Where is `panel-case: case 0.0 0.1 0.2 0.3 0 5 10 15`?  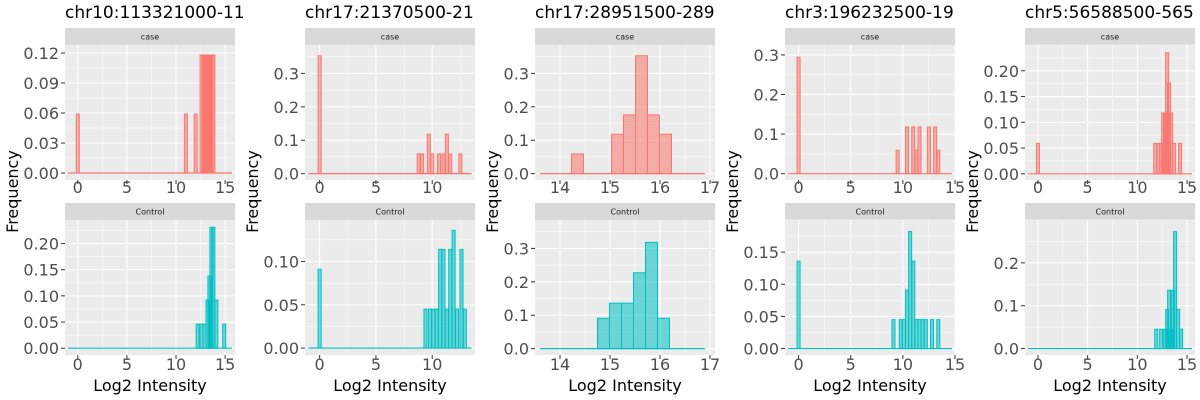
panel-case: case 0.0 0.1 0.2 0.3 0 5 10 15 is located at coordinates (859, 112).